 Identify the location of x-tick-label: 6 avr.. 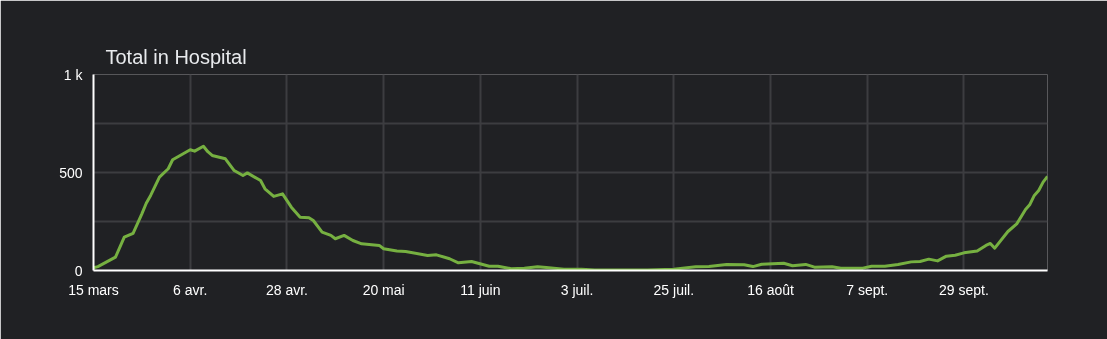
(190, 289).